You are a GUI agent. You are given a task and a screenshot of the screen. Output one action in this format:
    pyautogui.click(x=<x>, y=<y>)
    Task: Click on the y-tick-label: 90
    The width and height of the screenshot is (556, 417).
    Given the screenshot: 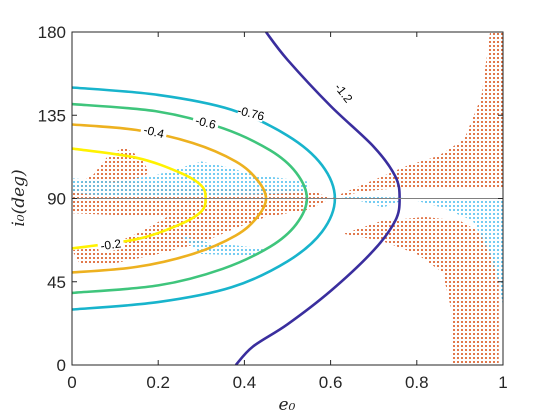 What is the action you would take?
    pyautogui.click(x=56, y=199)
    